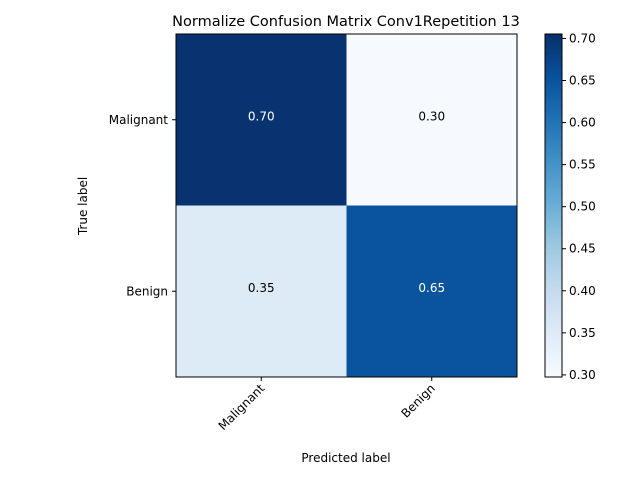 This screenshot has width=640, height=485. What do you see at coordinates (431, 288) in the screenshot?
I see `cell-value-label: 0.65` at bounding box center [431, 288].